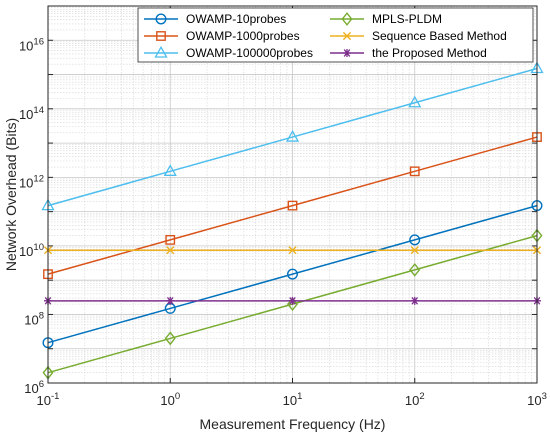  What do you see at coordinates (11, 194) in the screenshot?
I see `y-axis-title: Network Overhead (Bits)` at bounding box center [11, 194].